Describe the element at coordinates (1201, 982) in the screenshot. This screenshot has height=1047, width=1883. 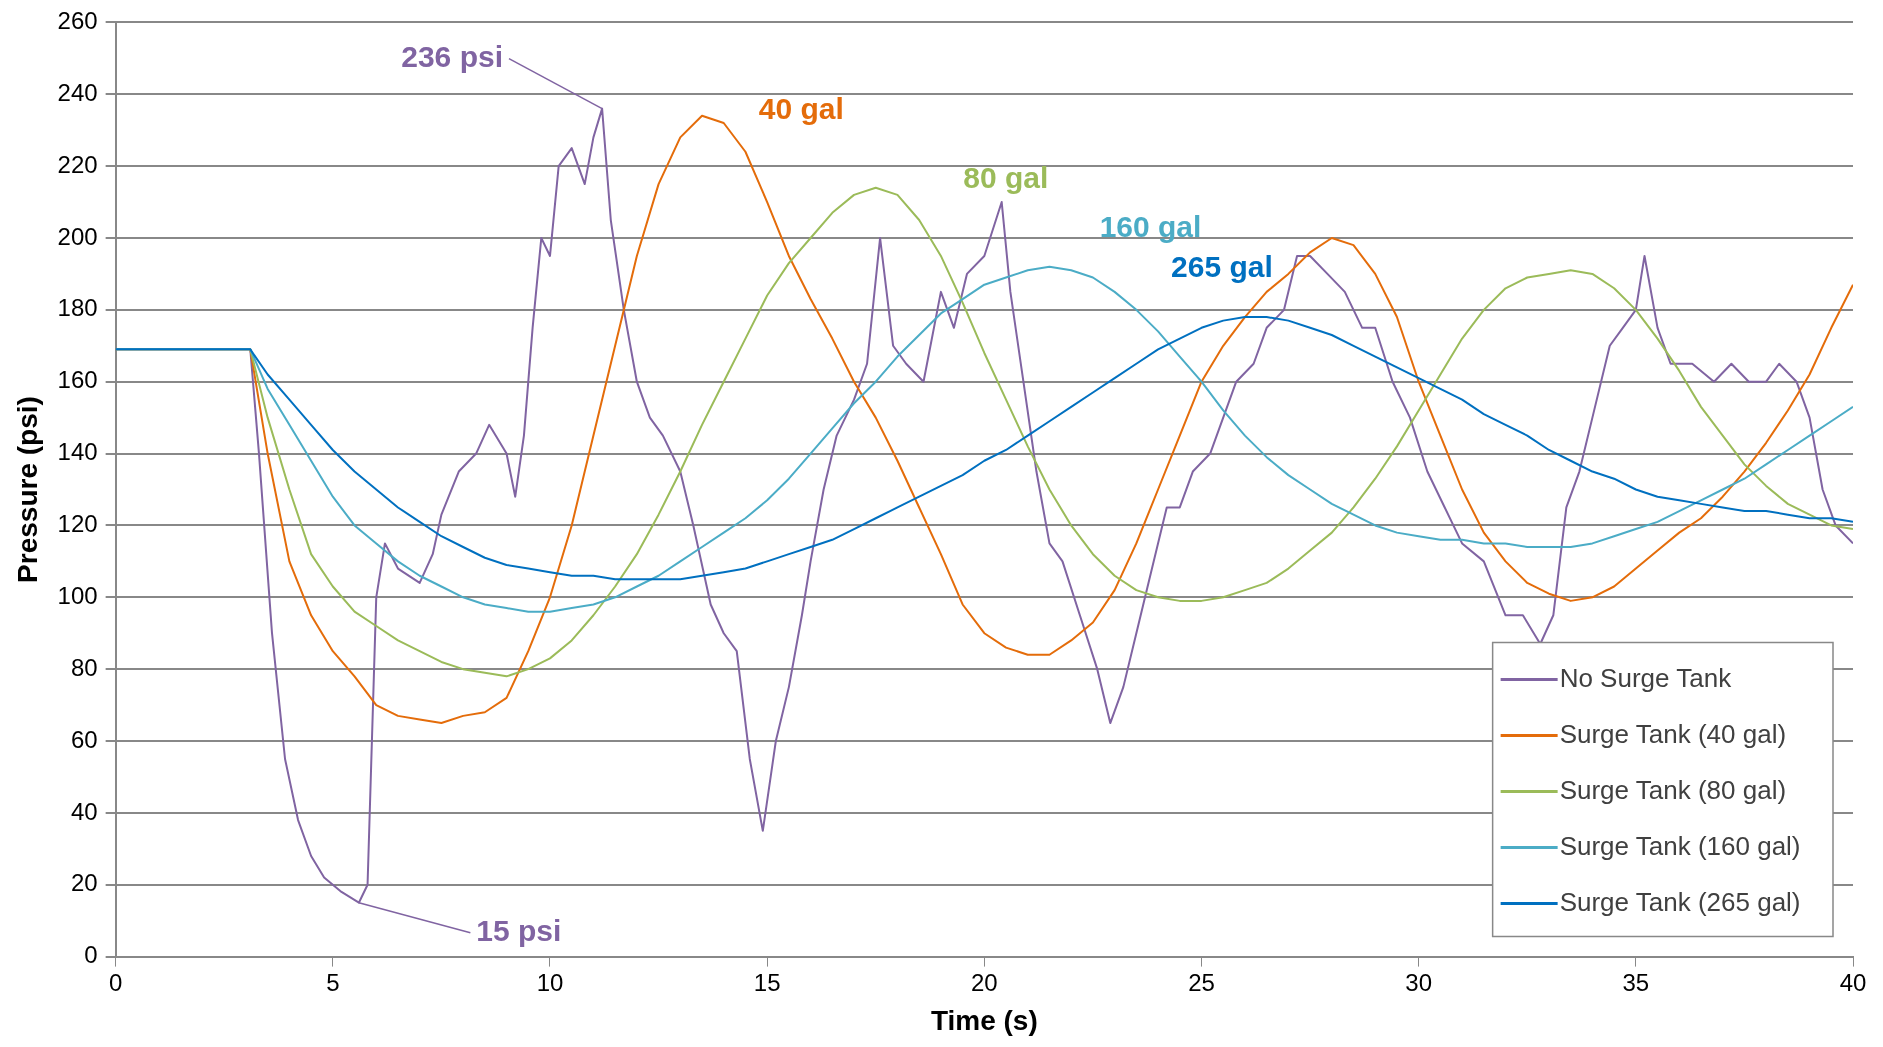
I see `x-tick-label: 25` at that location.